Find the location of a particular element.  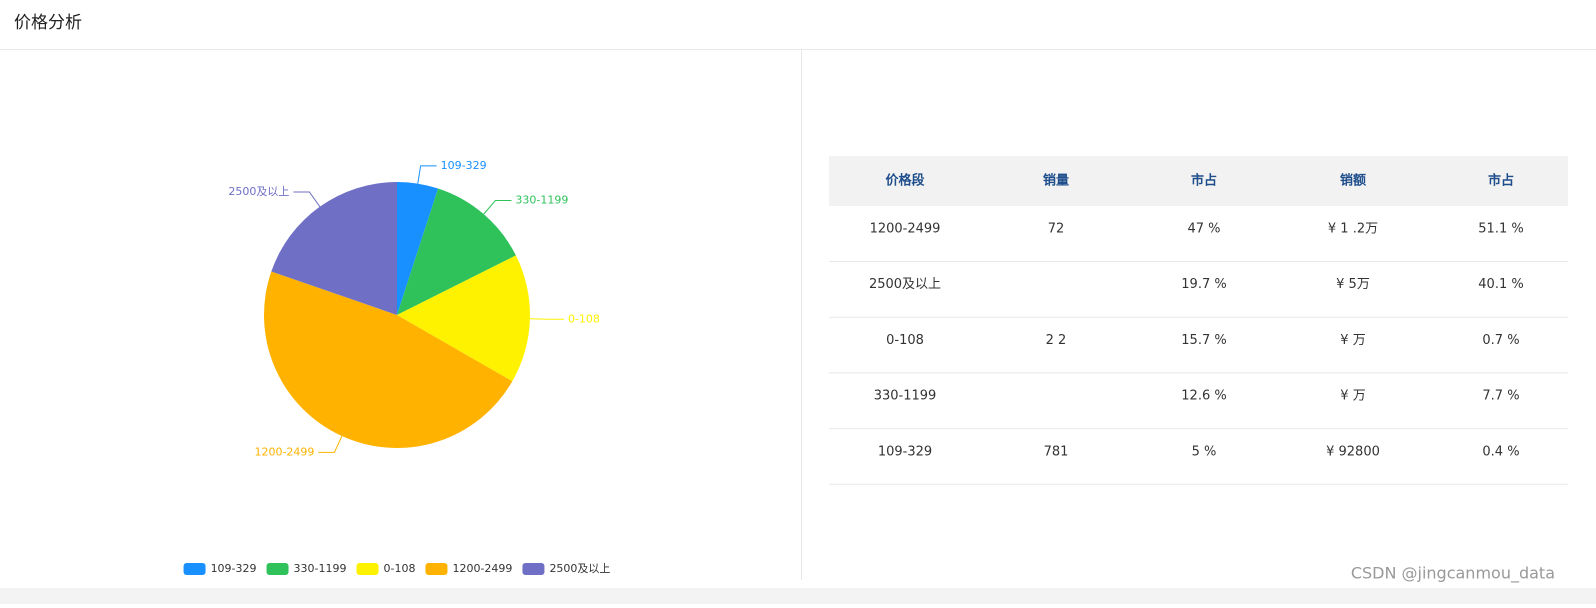

table-cell: 109-329 is located at coordinates (905, 451).